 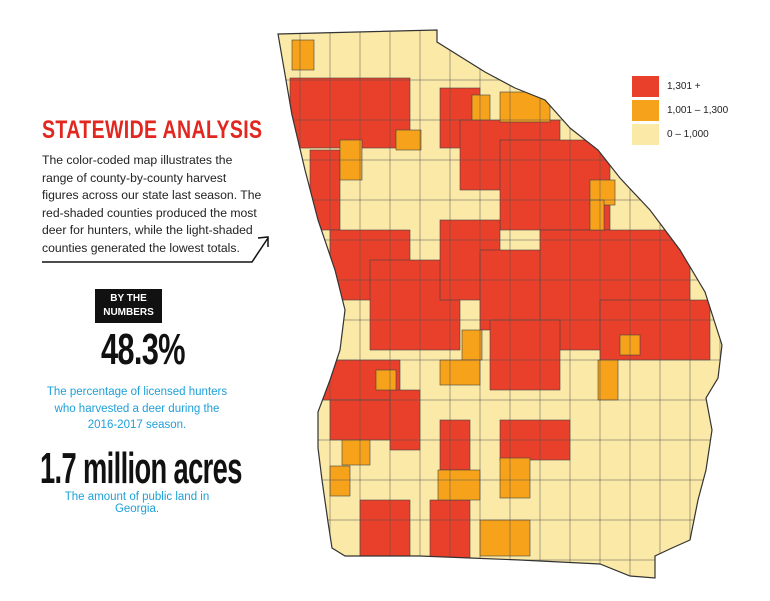 What do you see at coordinates (137, 503) in the screenshot?
I see `stat-public-land-caption: The amount of public land in Georgia.` at bounding box center [137, 503].